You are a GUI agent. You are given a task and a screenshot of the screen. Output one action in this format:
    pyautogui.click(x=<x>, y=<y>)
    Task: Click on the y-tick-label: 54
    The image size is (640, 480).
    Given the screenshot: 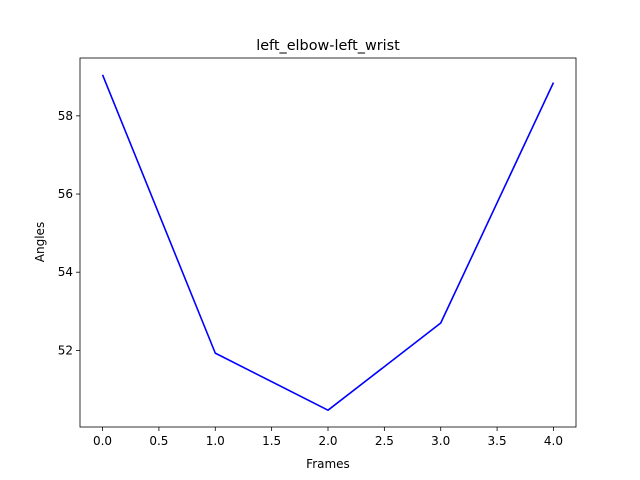 What is the action you would take?
    pyautogui.click(x=65, y=272)
    